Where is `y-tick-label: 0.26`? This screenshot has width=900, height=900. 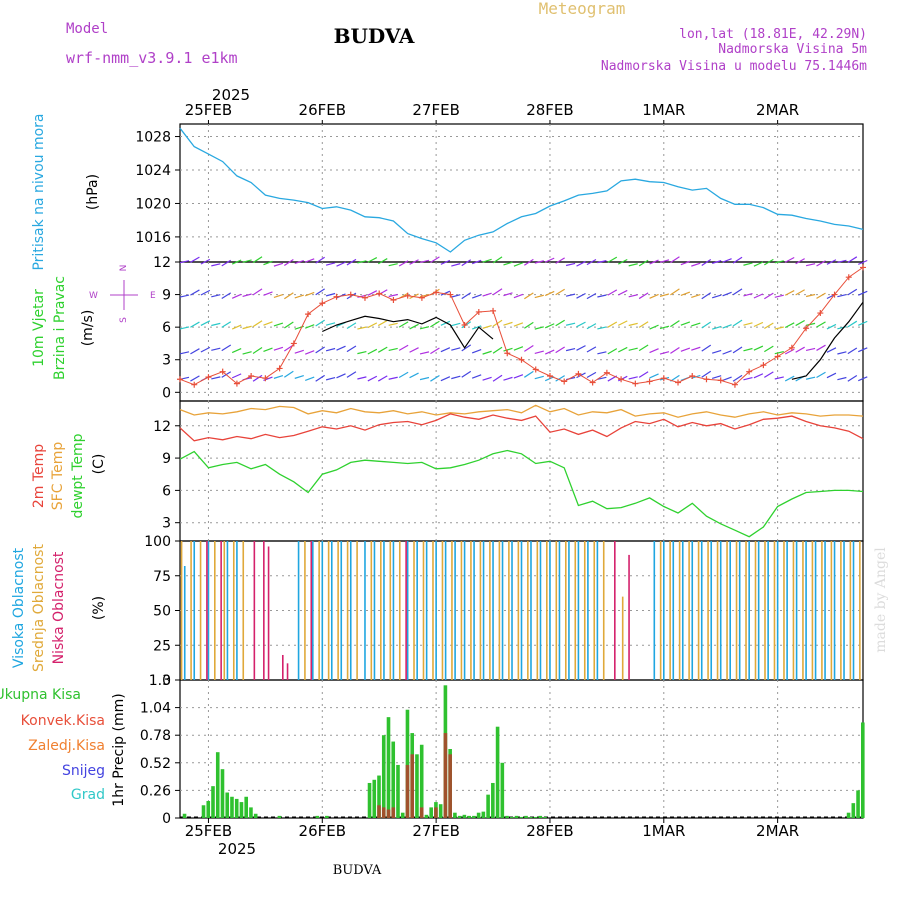
y-tick-label: 0.26 is located at coordinates (155, 791).